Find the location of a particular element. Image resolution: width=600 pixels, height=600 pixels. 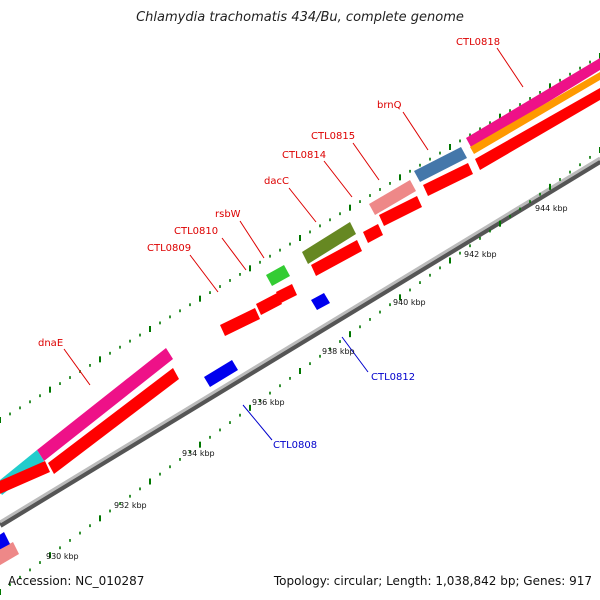

gene-forward-ctl0809 is located at coordinates (240, 322).